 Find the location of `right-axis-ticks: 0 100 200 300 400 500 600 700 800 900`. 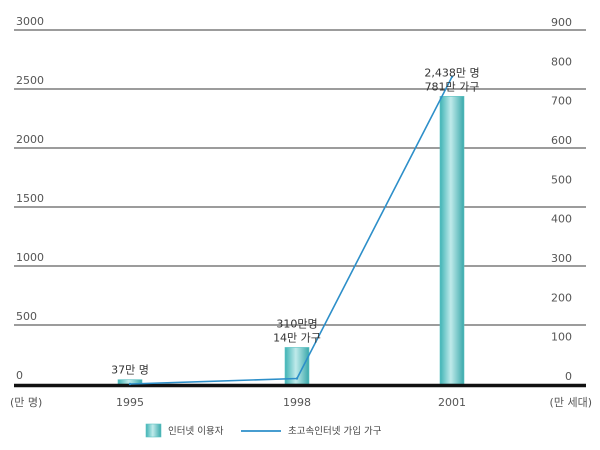

right-axis-ticks: 0 100 200 300 400 500 600 700 800 900 is located at coordinates (561, 199).